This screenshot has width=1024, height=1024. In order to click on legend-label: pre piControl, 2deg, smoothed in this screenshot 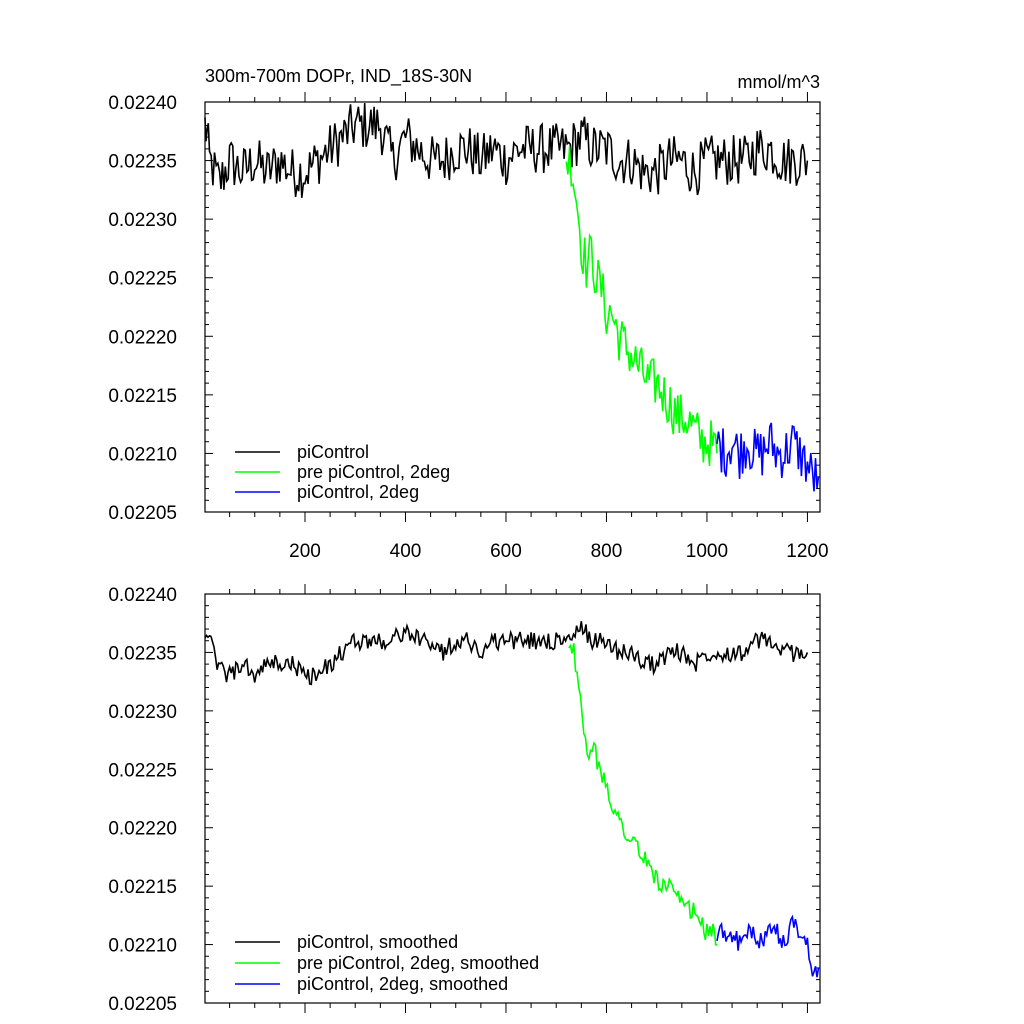, I will do `click(418, 963)`.